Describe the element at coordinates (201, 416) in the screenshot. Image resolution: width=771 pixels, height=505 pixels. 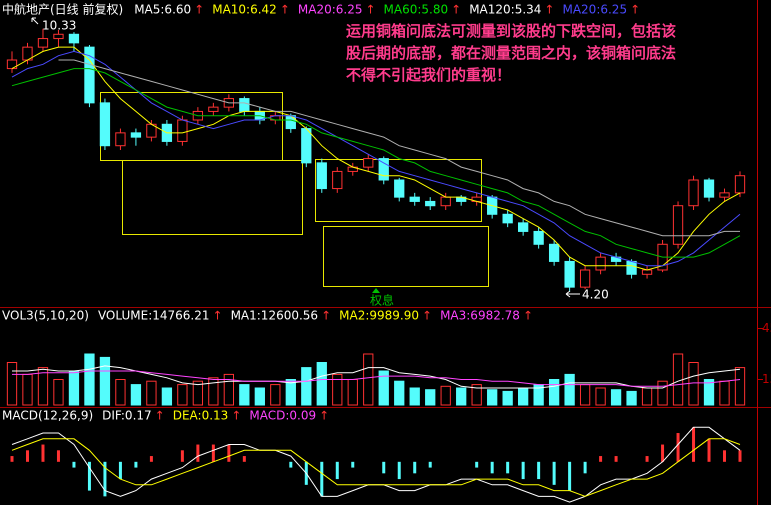
I see `header-label: DEA:0.13` at that location.